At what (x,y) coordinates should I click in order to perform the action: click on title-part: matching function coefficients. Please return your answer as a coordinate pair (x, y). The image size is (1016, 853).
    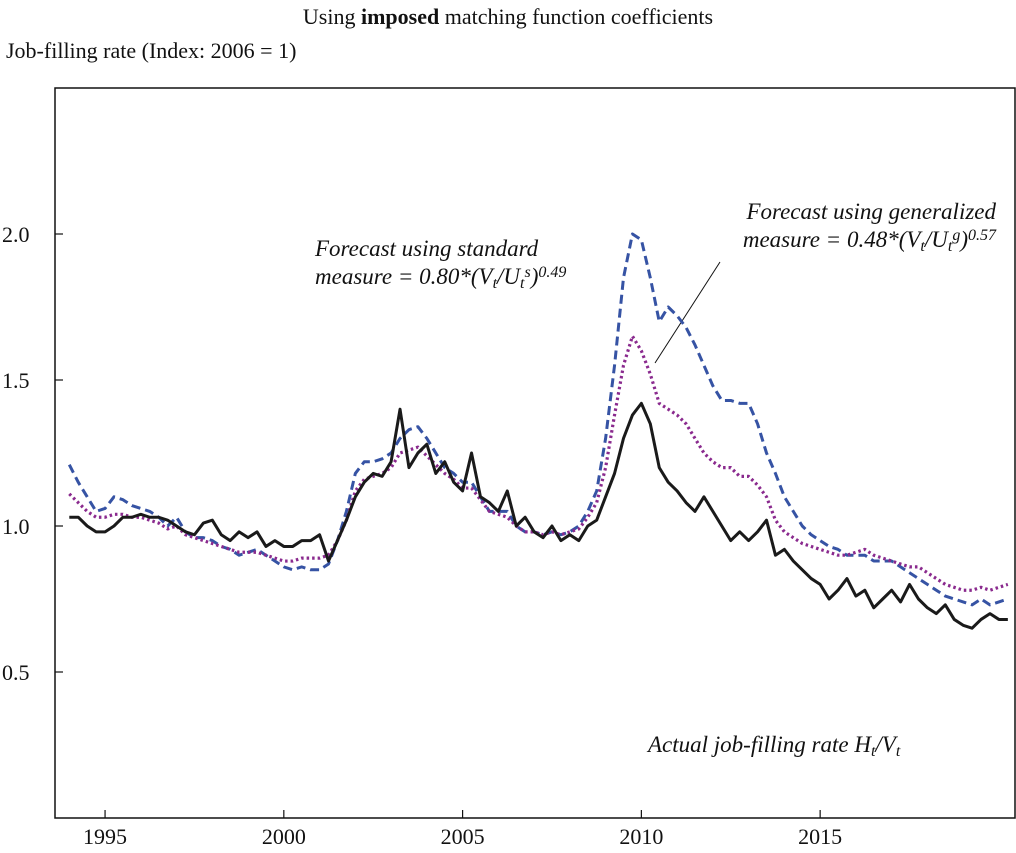
    Looking at the image, I should click on (576, 16).